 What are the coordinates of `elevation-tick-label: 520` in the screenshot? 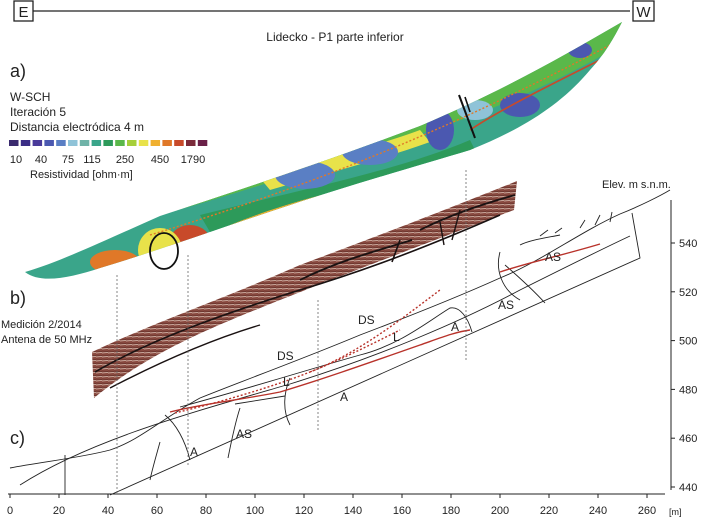 It's located at (688, 293).